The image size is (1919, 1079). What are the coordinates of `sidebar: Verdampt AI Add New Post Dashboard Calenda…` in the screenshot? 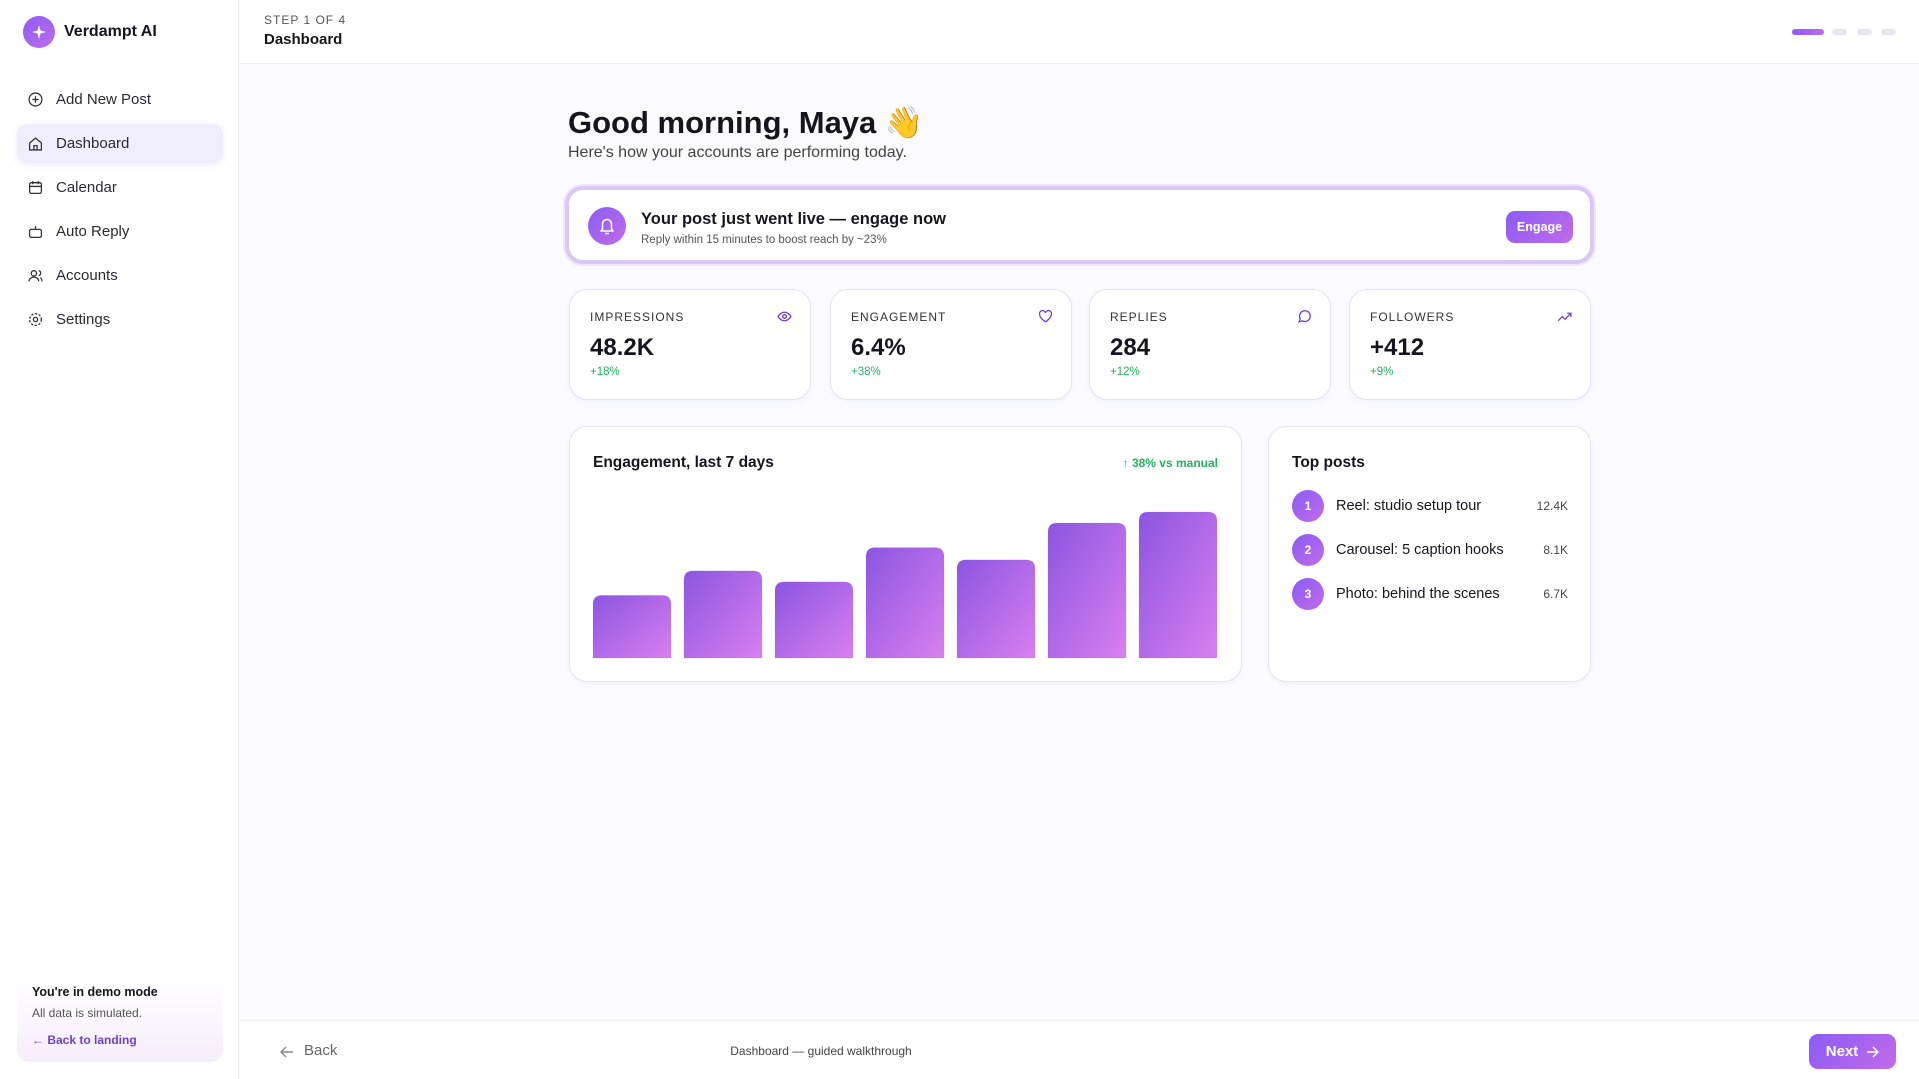 It's located at (119, 539).